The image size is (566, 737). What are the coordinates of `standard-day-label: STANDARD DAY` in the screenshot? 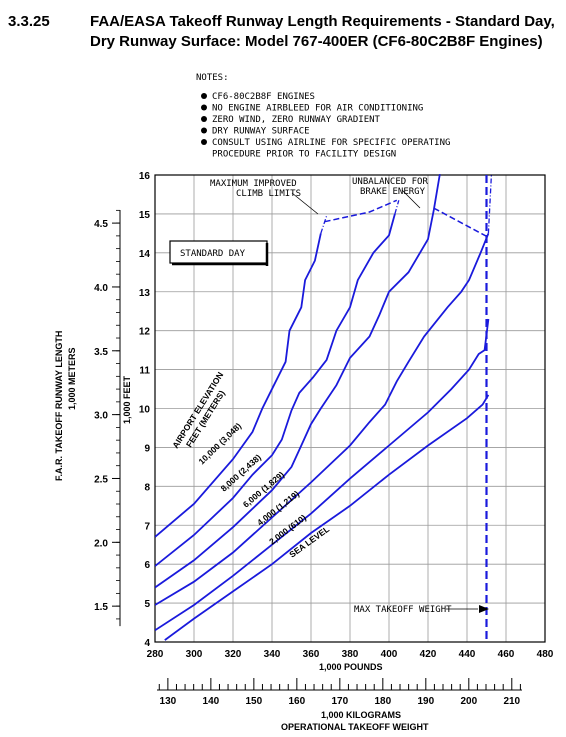 It's located at (213, 254).